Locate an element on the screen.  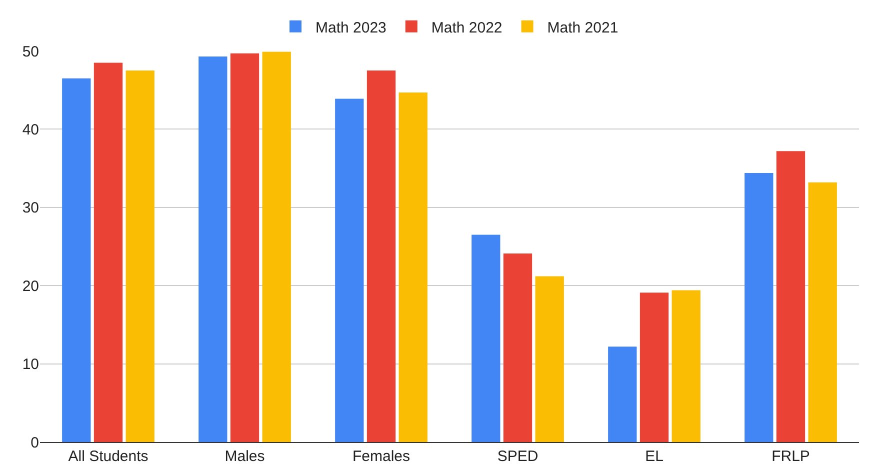
legend-label: Math 2021 is located at coordinates (582, 27).